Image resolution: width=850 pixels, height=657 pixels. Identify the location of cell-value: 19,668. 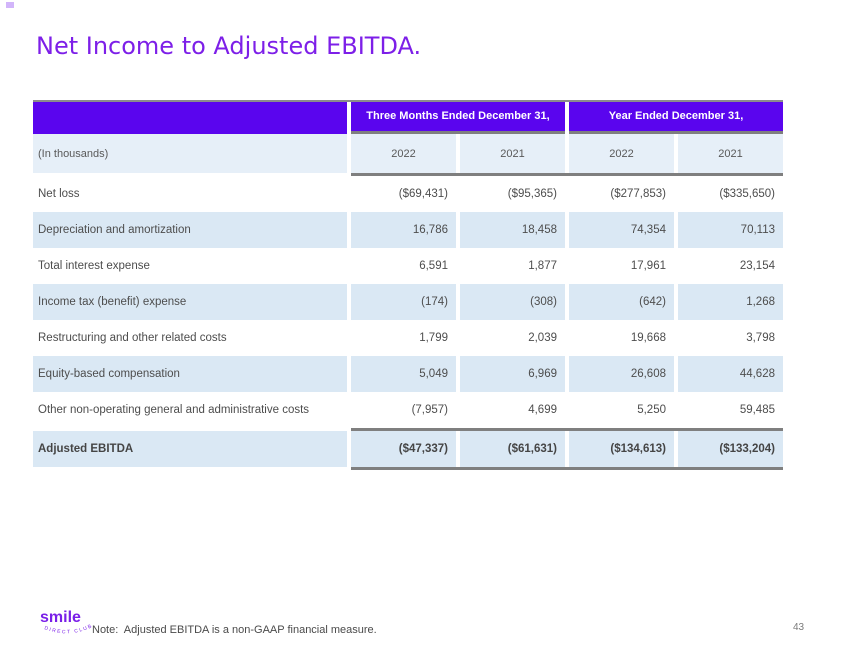
(648, 338).